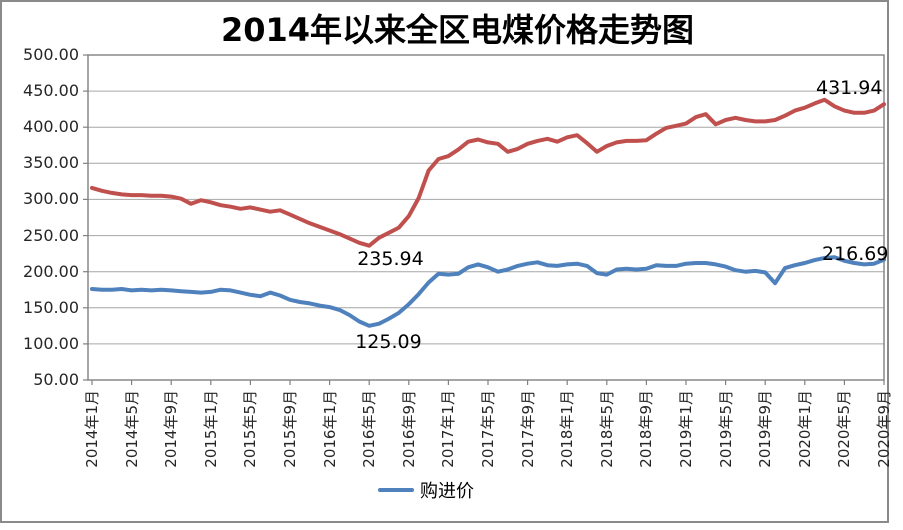 The image size is (903, 530). What do you see at coordinates (51, 307) in the screenshot?
I see `y-axis-tick-label: 150.00` at bounding box center [51, 307].